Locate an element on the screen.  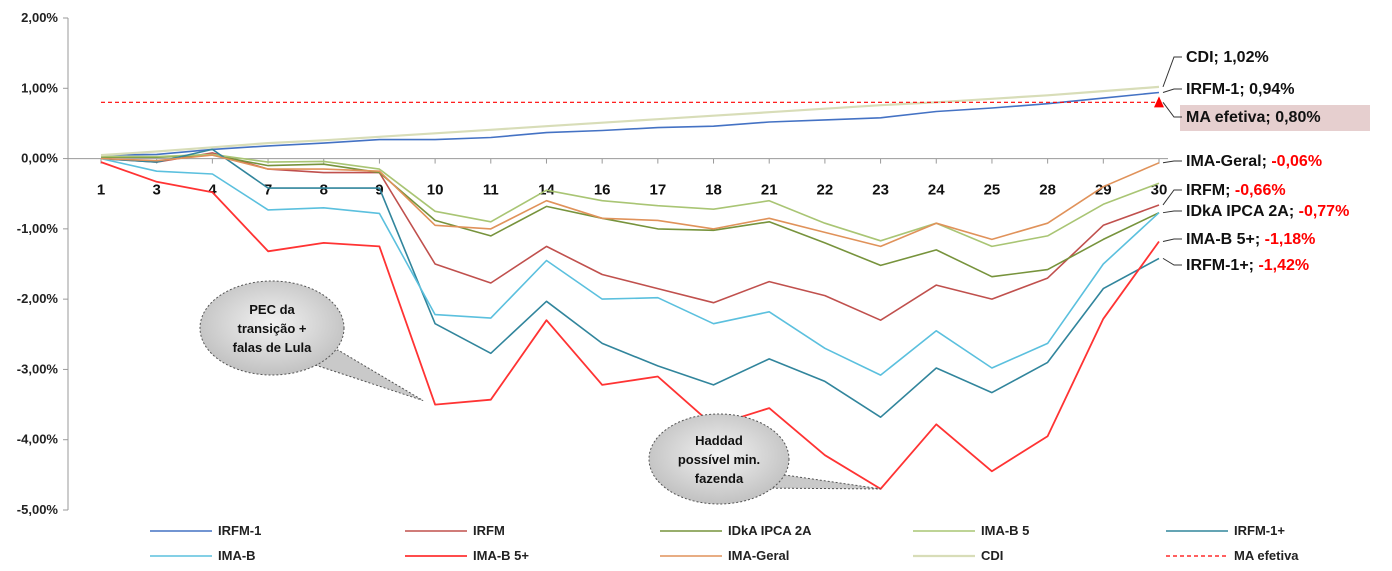
end-label-name: IMA-Geral; is located at coordinates (1228, 161).